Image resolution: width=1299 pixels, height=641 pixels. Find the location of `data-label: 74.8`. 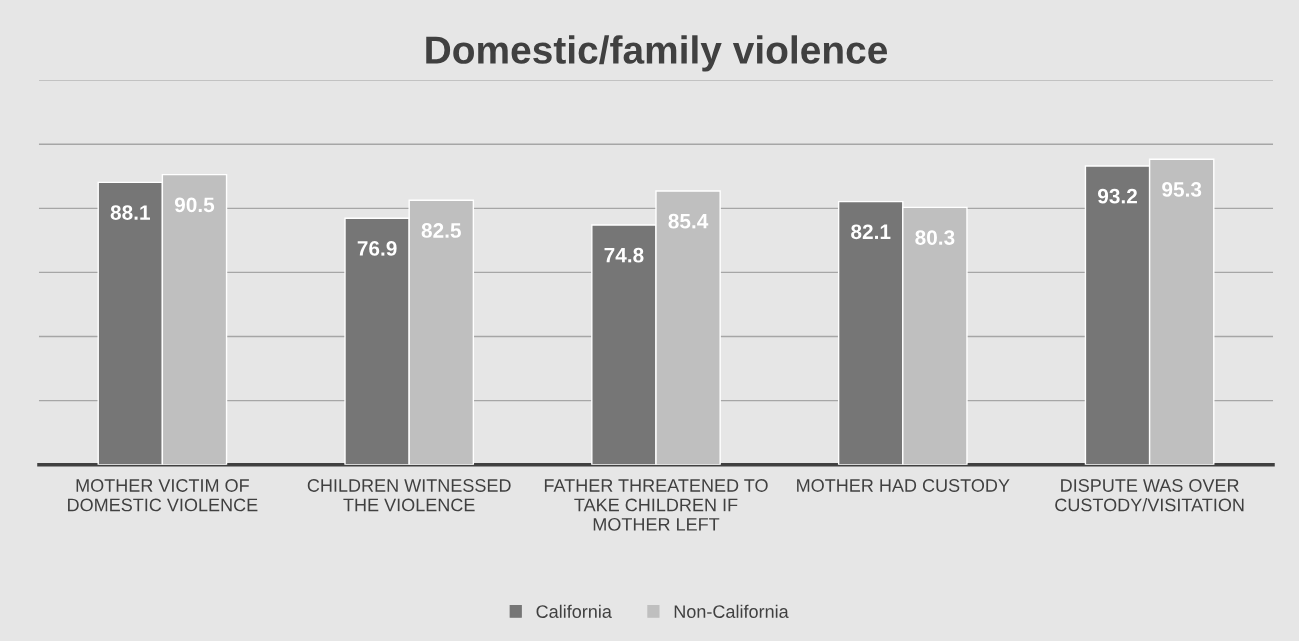

data-label: 74.8 is located at coordinates (624, 255).